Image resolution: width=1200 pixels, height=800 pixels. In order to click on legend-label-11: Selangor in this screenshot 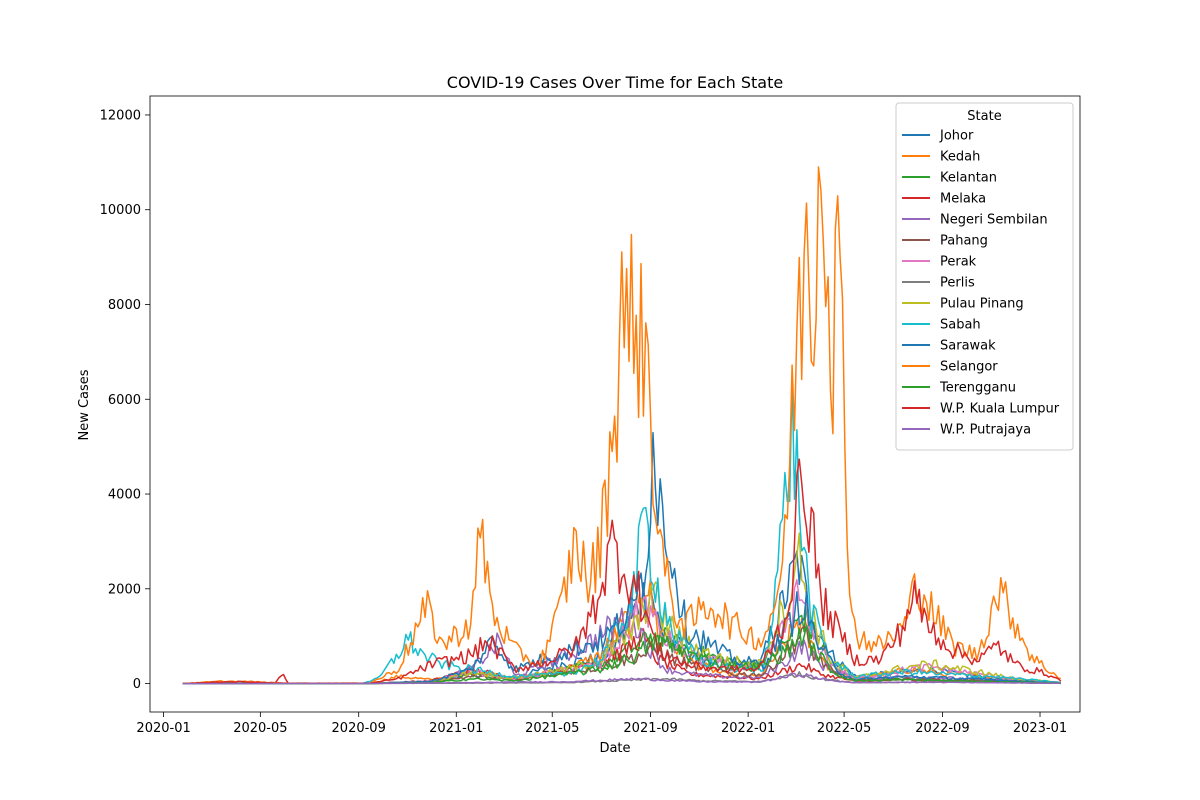, I will do `click(969, 367)`.